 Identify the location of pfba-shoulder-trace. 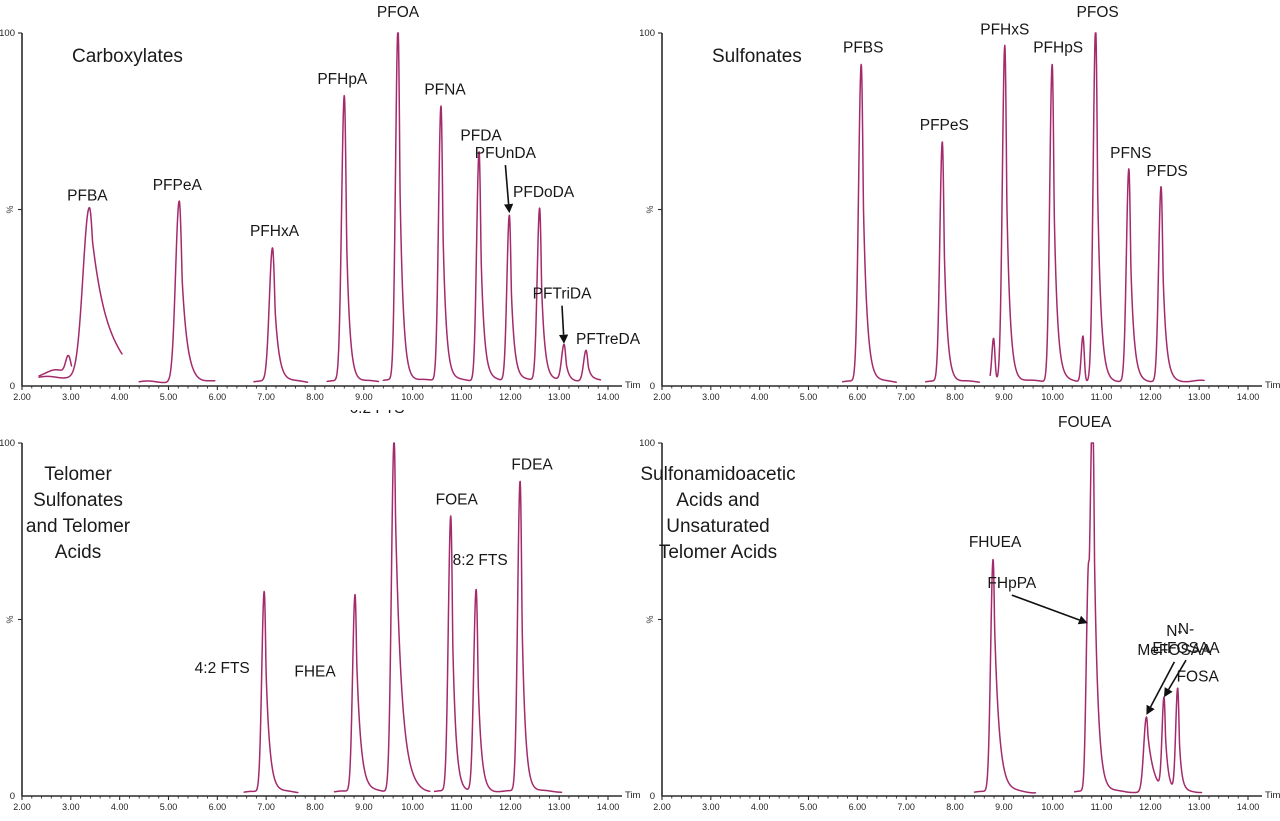
(55, 365).